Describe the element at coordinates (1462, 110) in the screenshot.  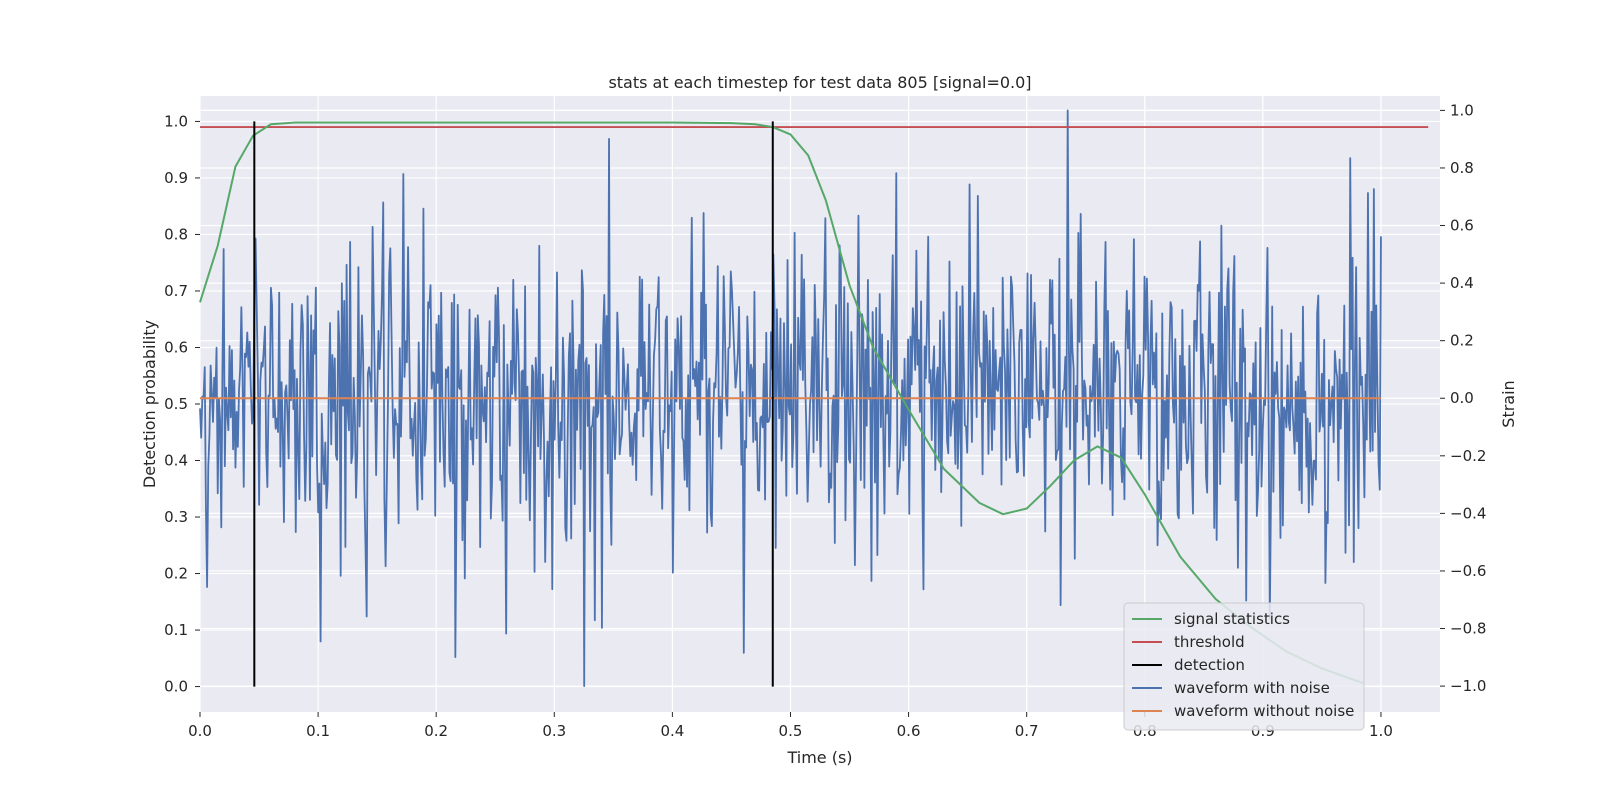
I see `y2-tick-label: 1.0` at that location.